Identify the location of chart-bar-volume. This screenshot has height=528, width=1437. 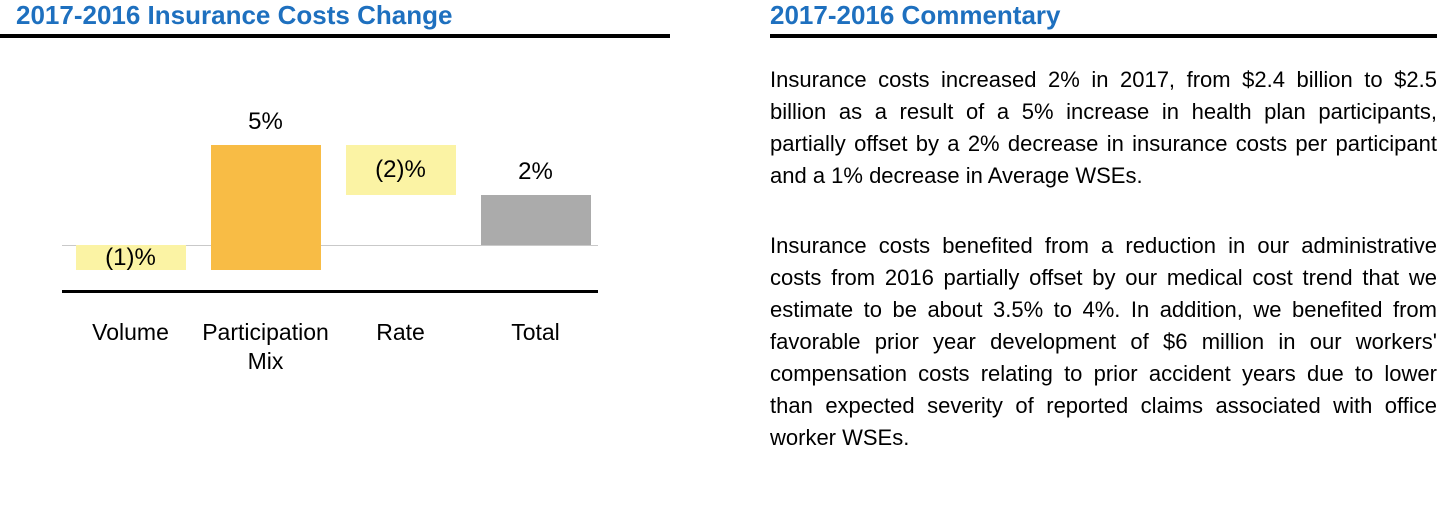
(130, 257).